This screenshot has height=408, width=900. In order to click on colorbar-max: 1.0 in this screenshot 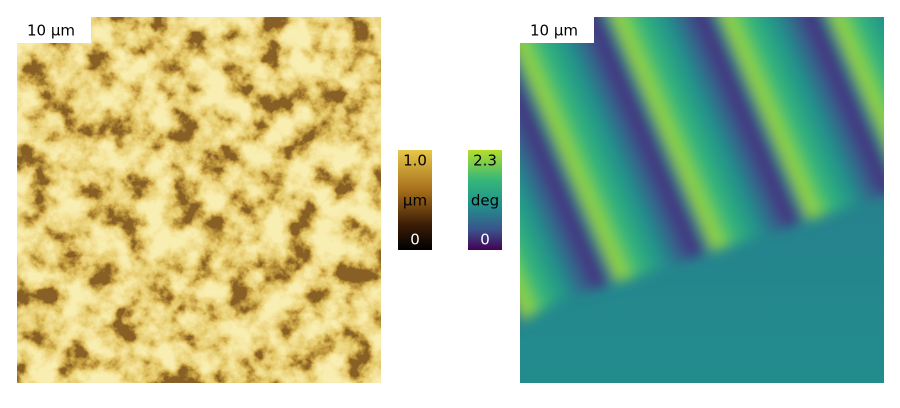, I will do `click(415, 161)`.